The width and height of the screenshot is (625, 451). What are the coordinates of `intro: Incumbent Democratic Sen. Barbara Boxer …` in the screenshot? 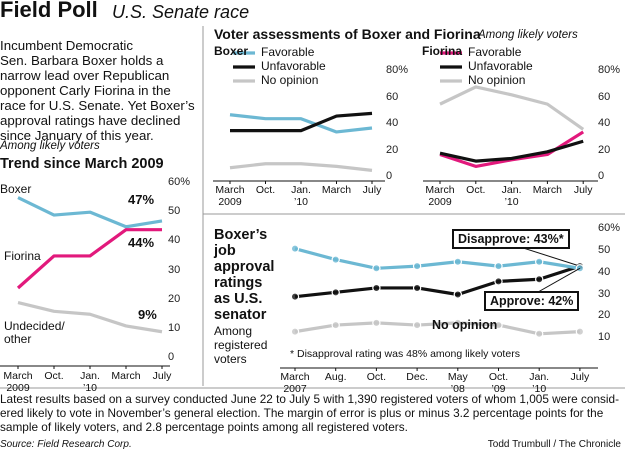 It's located at (97, 90).